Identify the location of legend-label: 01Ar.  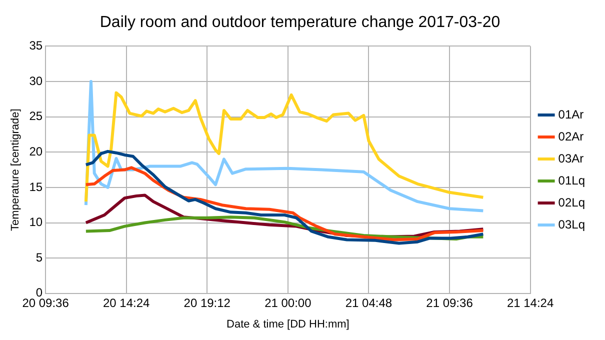
(571, 114).